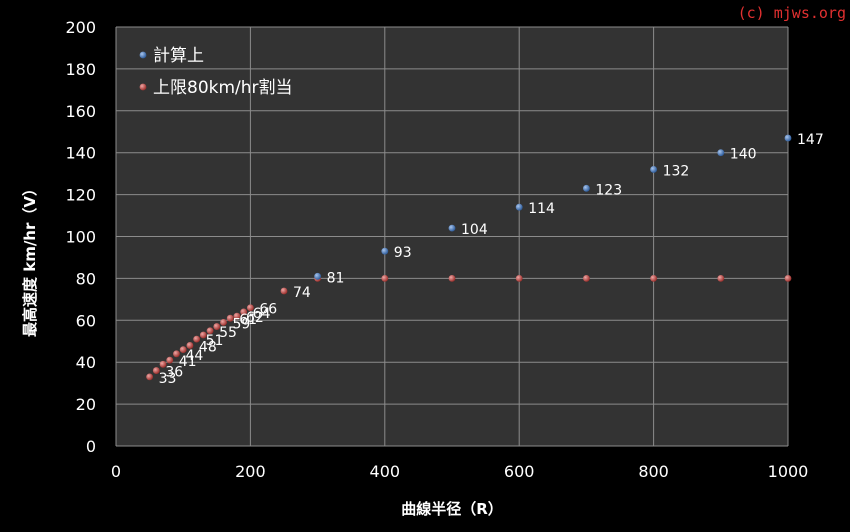 This screenshot has width=850, height=532. What do you see at coordinates (194, 356) in the screenshot?
I see `data-label: 44` at bounding box center [194, 356].